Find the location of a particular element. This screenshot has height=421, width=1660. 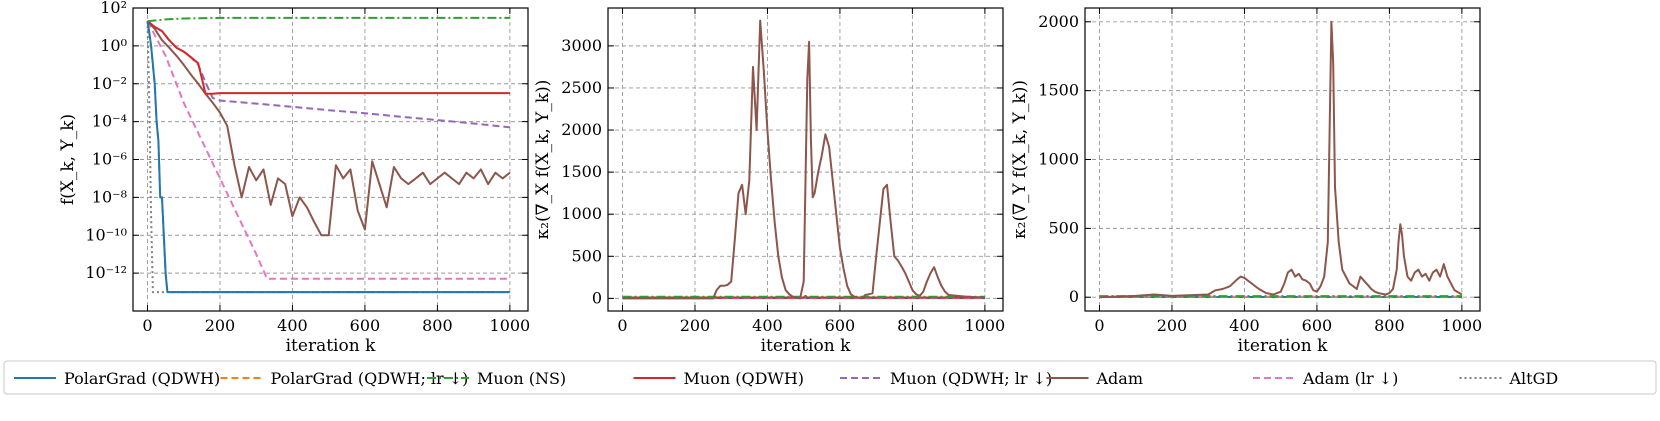

y-tick-label: 10⁻² is located at coordinates (109, 83).